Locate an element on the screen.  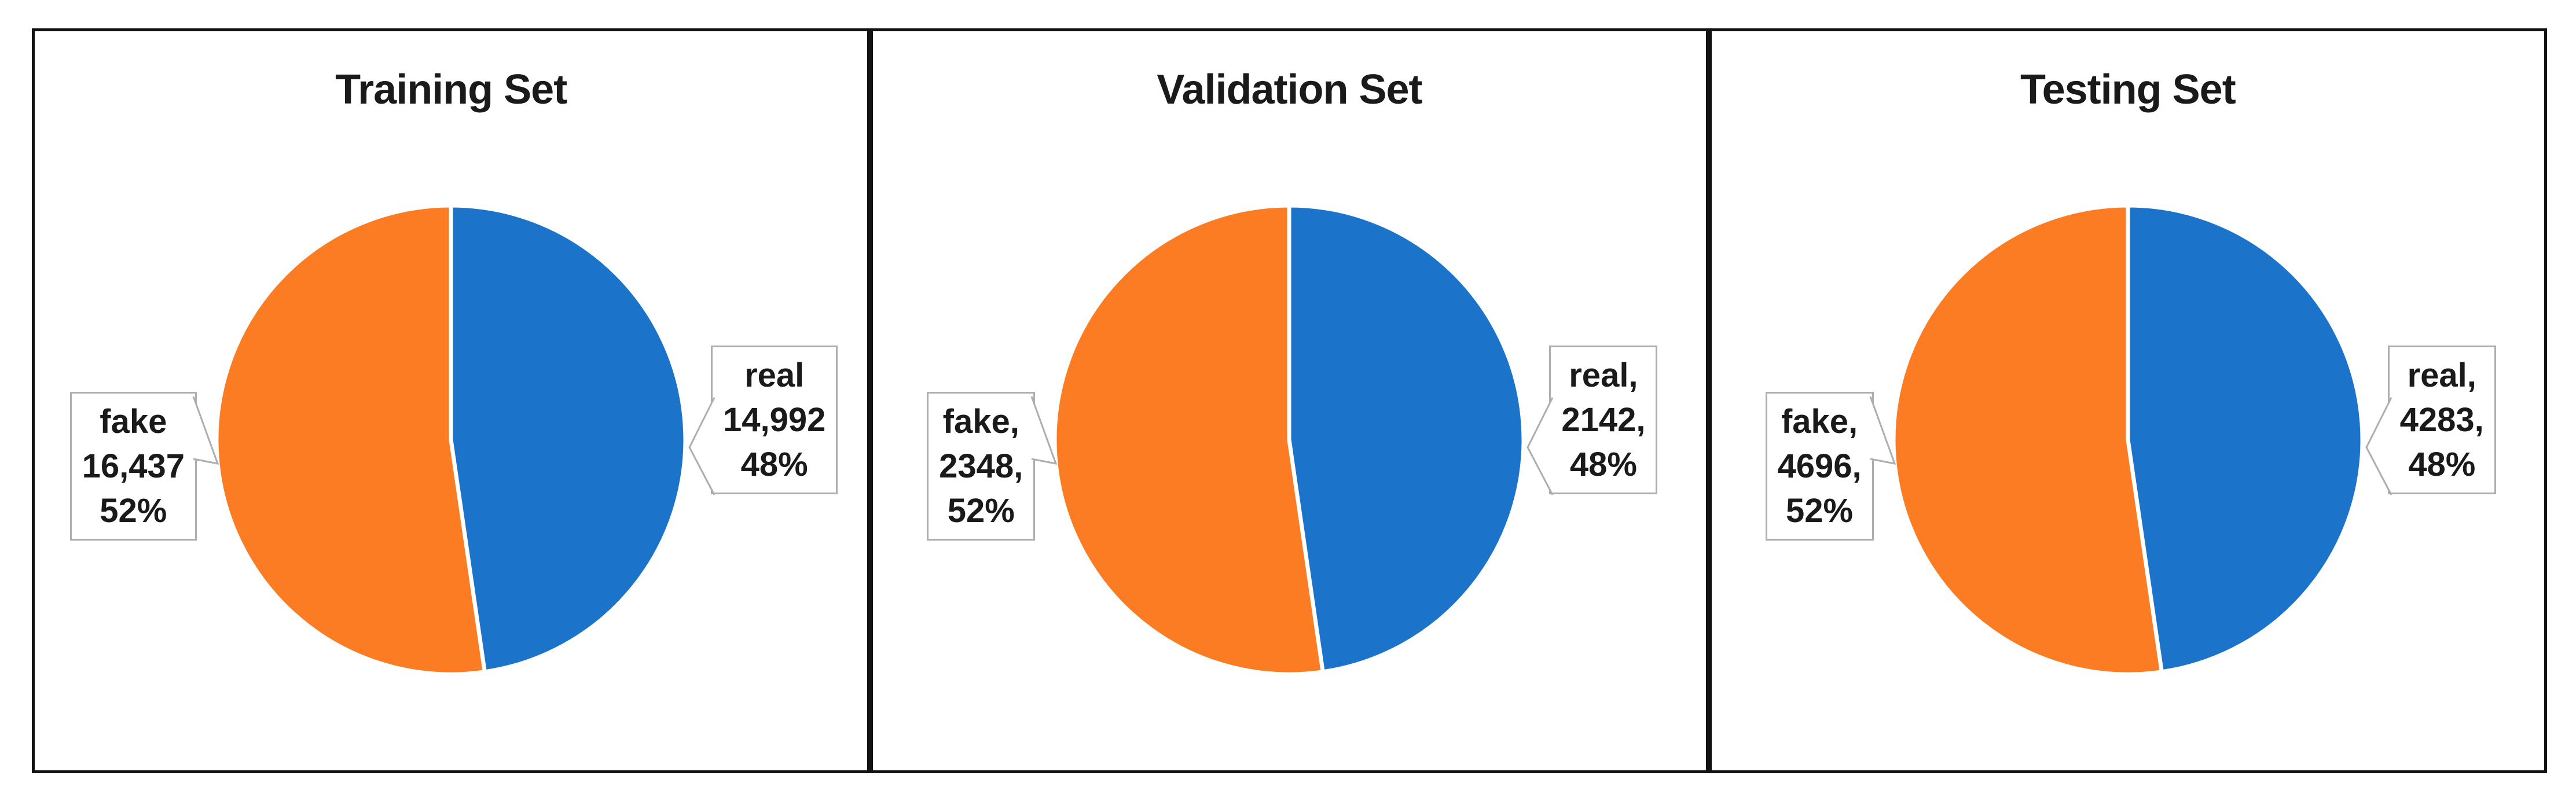
chart-title: Validation Set is located at coordinates (1289, 90).